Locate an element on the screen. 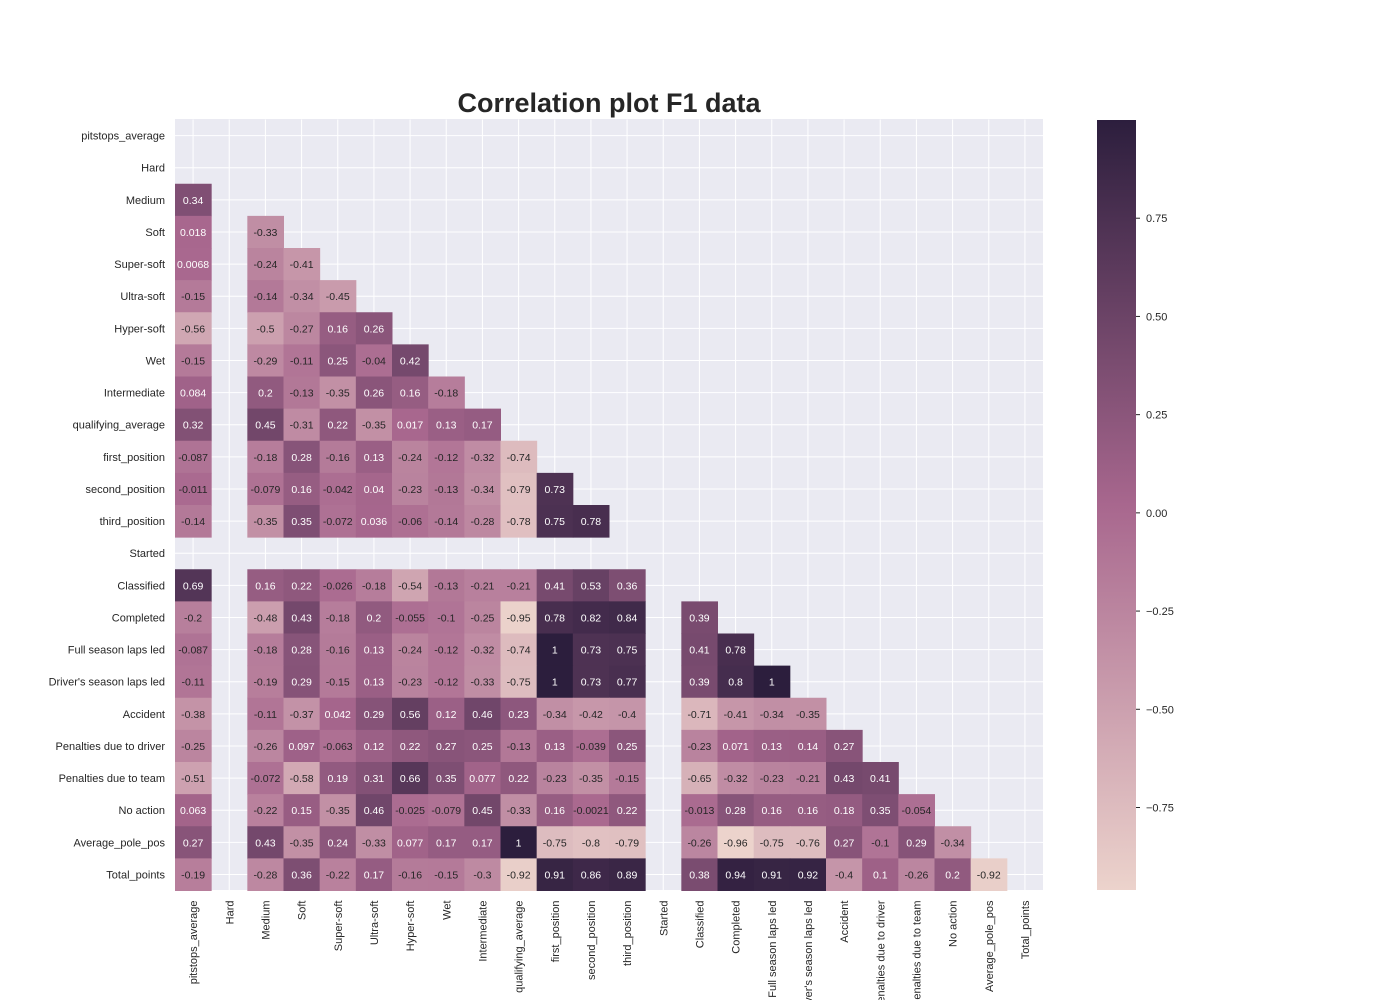  cell-value-label: -0.15 is located at coordinates (338, 683).